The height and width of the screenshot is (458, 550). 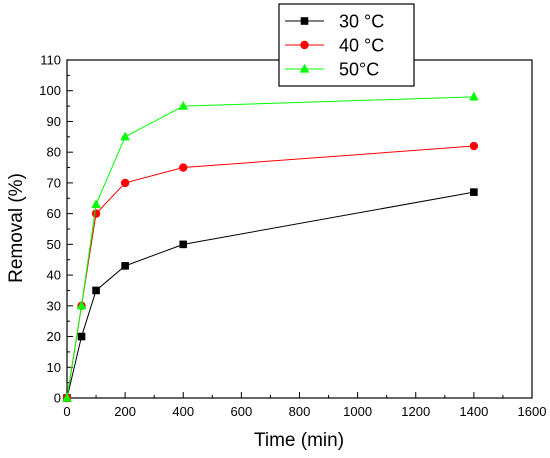 I want to click on x-tick-label: 600, so click(x=242, y=411).